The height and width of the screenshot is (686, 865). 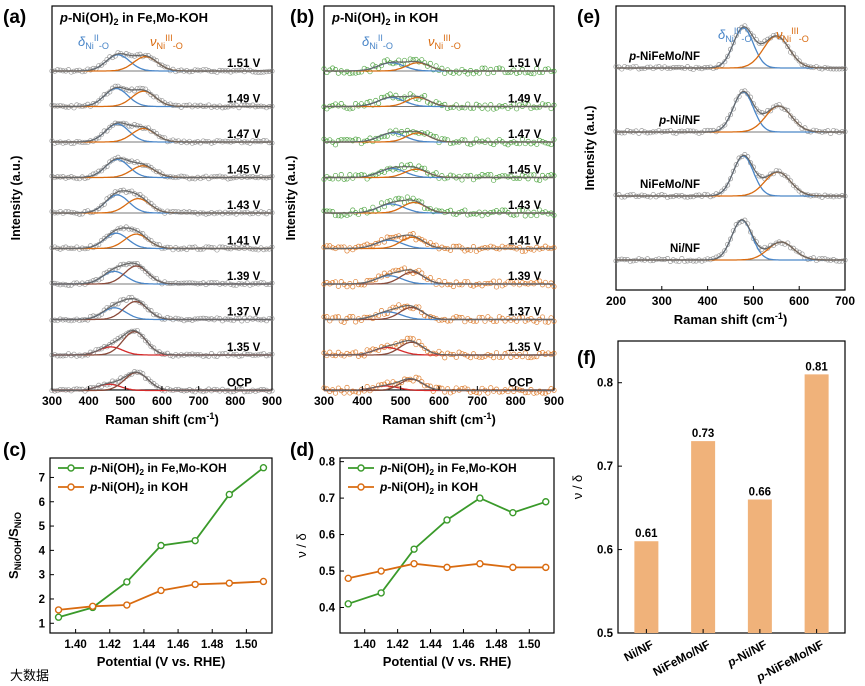 What do you see at coordinates (730, 48) in the screenshot?
I see `trace-0: p-NiFeMo/NF` at bounding box center [730, 48].